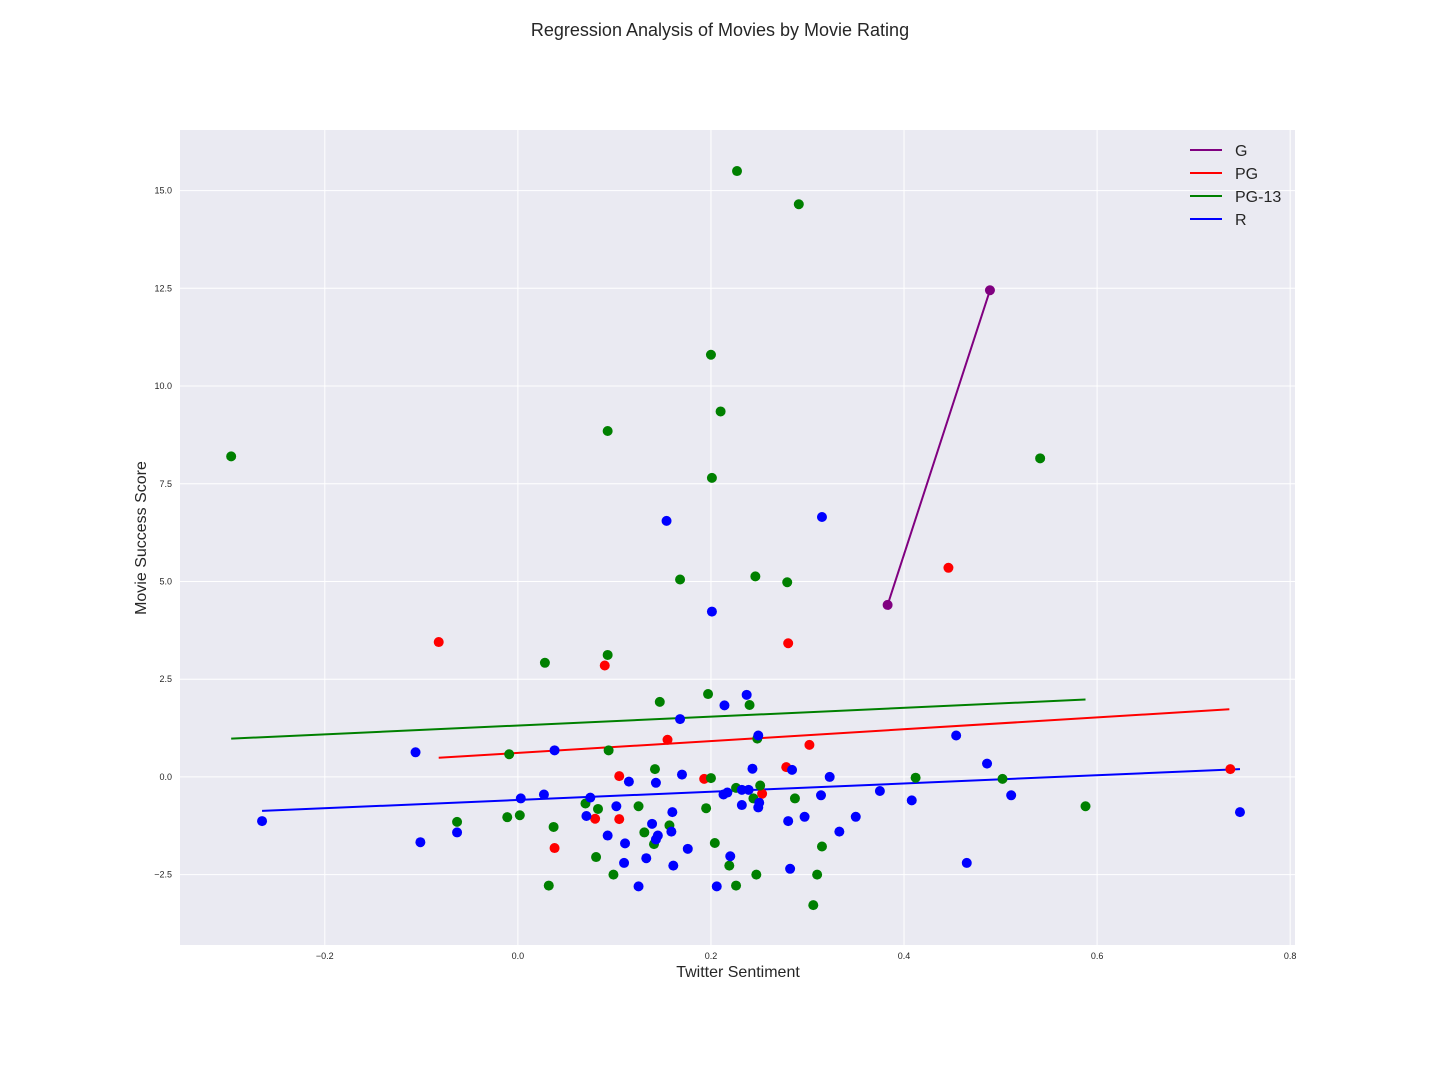 The width and height of the screenshot is (1440, 1080). I want to click on y-axis-label: Movie Success Score, so click(141, 538).